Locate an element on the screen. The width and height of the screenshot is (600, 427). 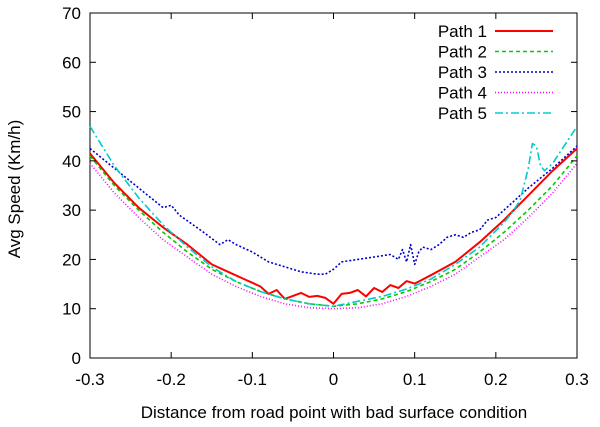
x-tick-label: -0.1 is located at coordinates (252, 379).